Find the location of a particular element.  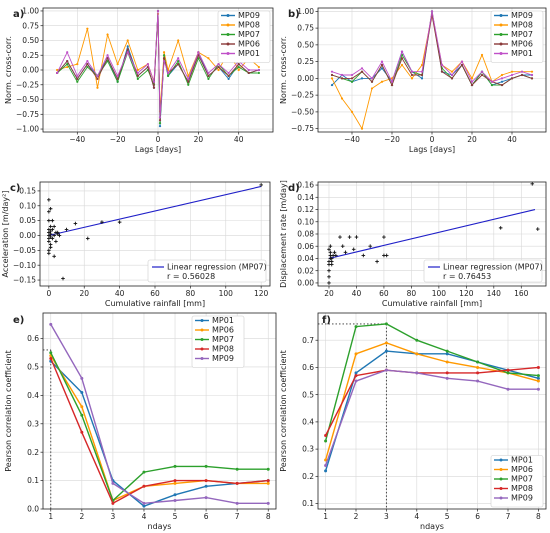

x-tick-label: 100 is located at coordinates (439, 293).